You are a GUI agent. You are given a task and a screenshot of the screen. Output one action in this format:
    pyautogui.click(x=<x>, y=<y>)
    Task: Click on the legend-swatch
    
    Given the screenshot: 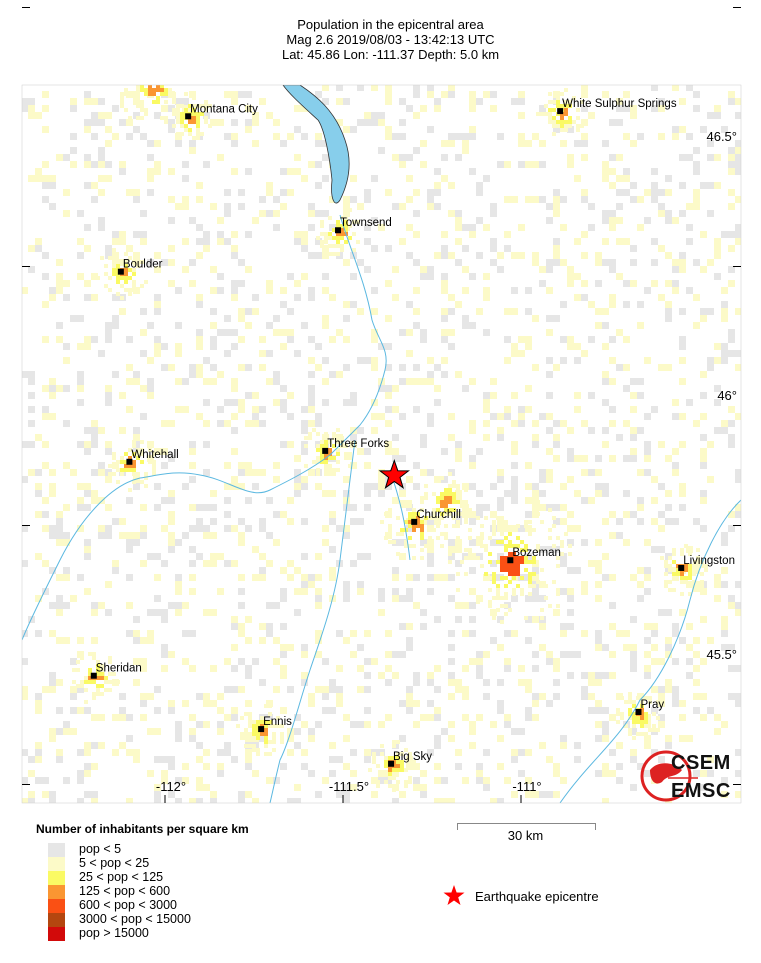 What is the action you would take?
    pyautogui.click(x=56, y=864)
    